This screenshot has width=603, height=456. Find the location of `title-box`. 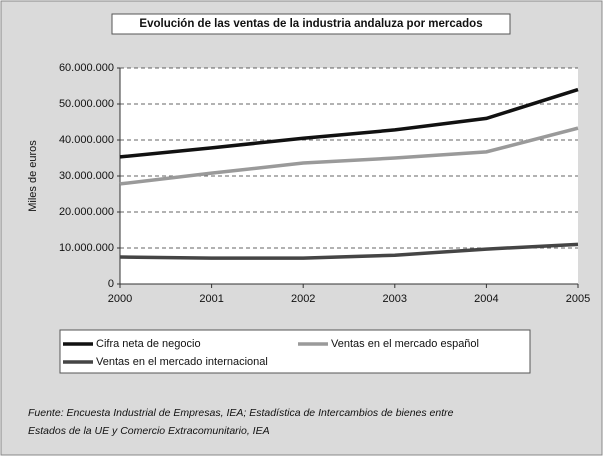

title-box is located at coordinates (311, 24).